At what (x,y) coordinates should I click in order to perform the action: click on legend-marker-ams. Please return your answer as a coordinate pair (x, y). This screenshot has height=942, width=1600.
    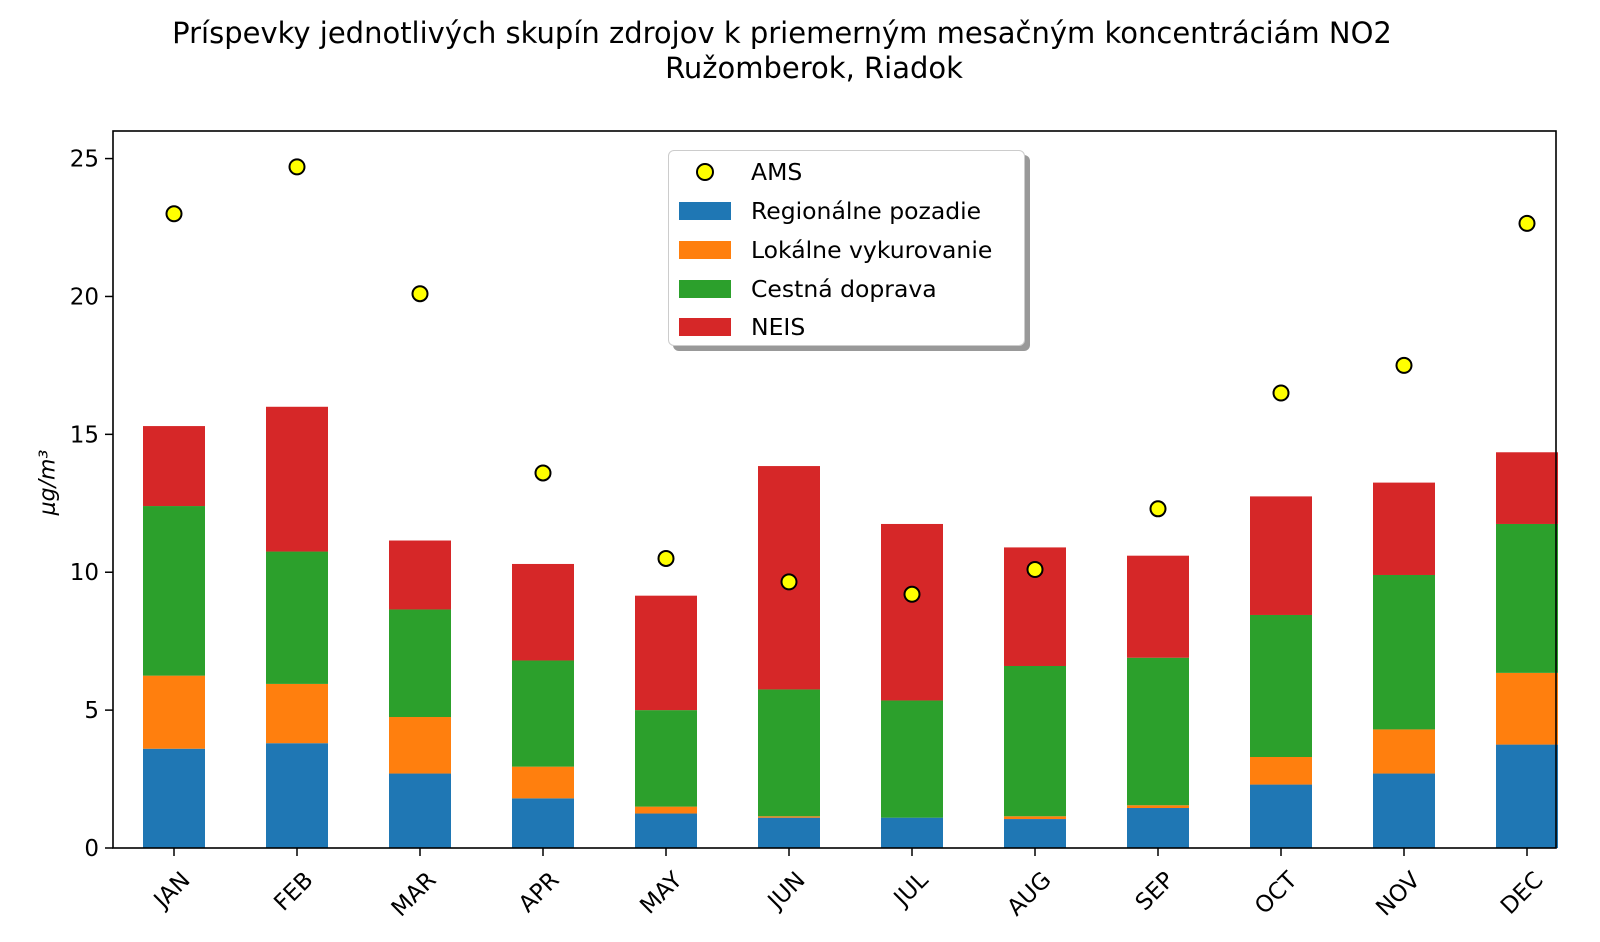
    Looking at the image, I should click on (705, 172).